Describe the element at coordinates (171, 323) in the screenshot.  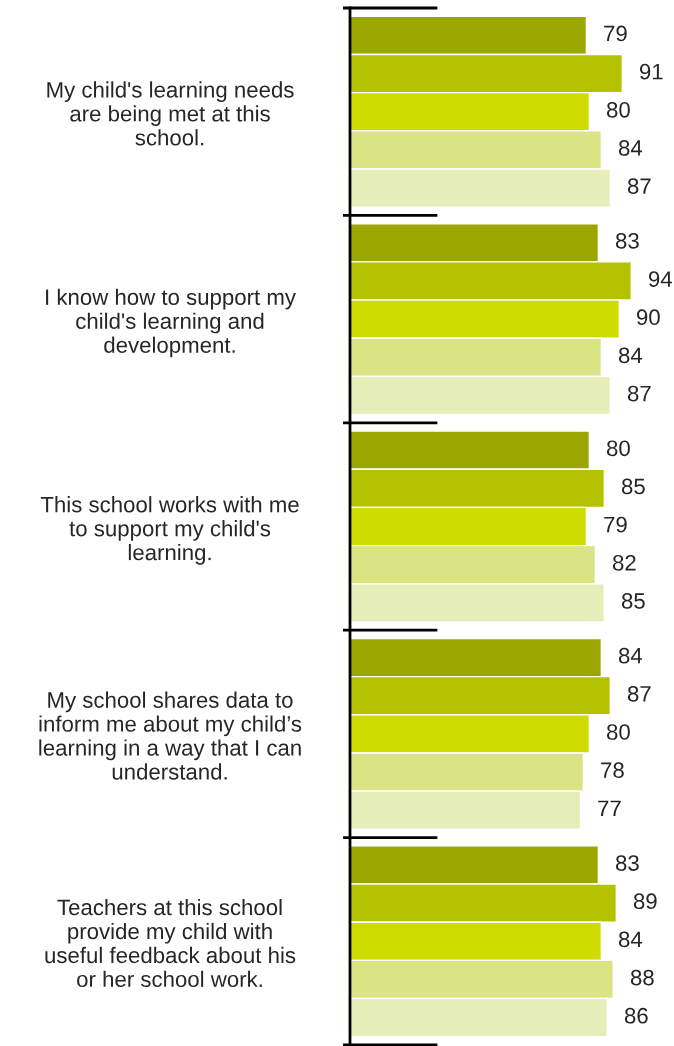
I see `y-tick-label: I know how to support my child's learning and development.` at that location.